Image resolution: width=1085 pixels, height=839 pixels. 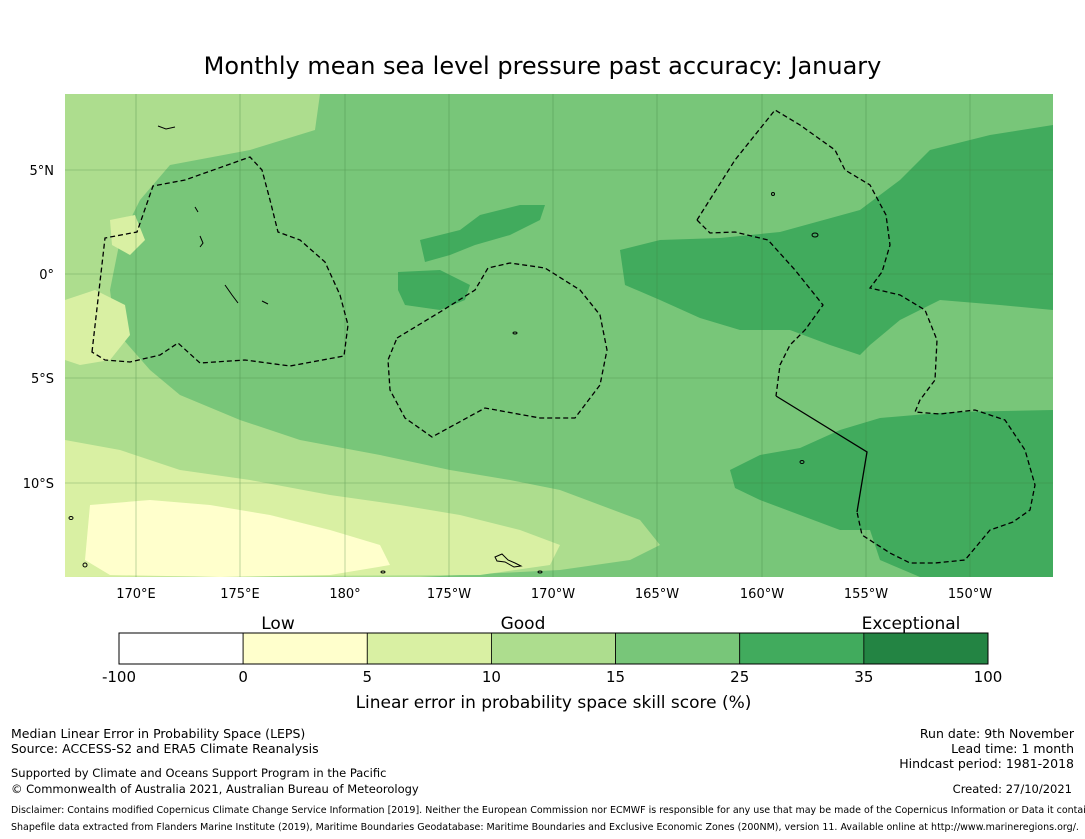 I want to click on lon-label: 175°E, so click(x=240, y=594).